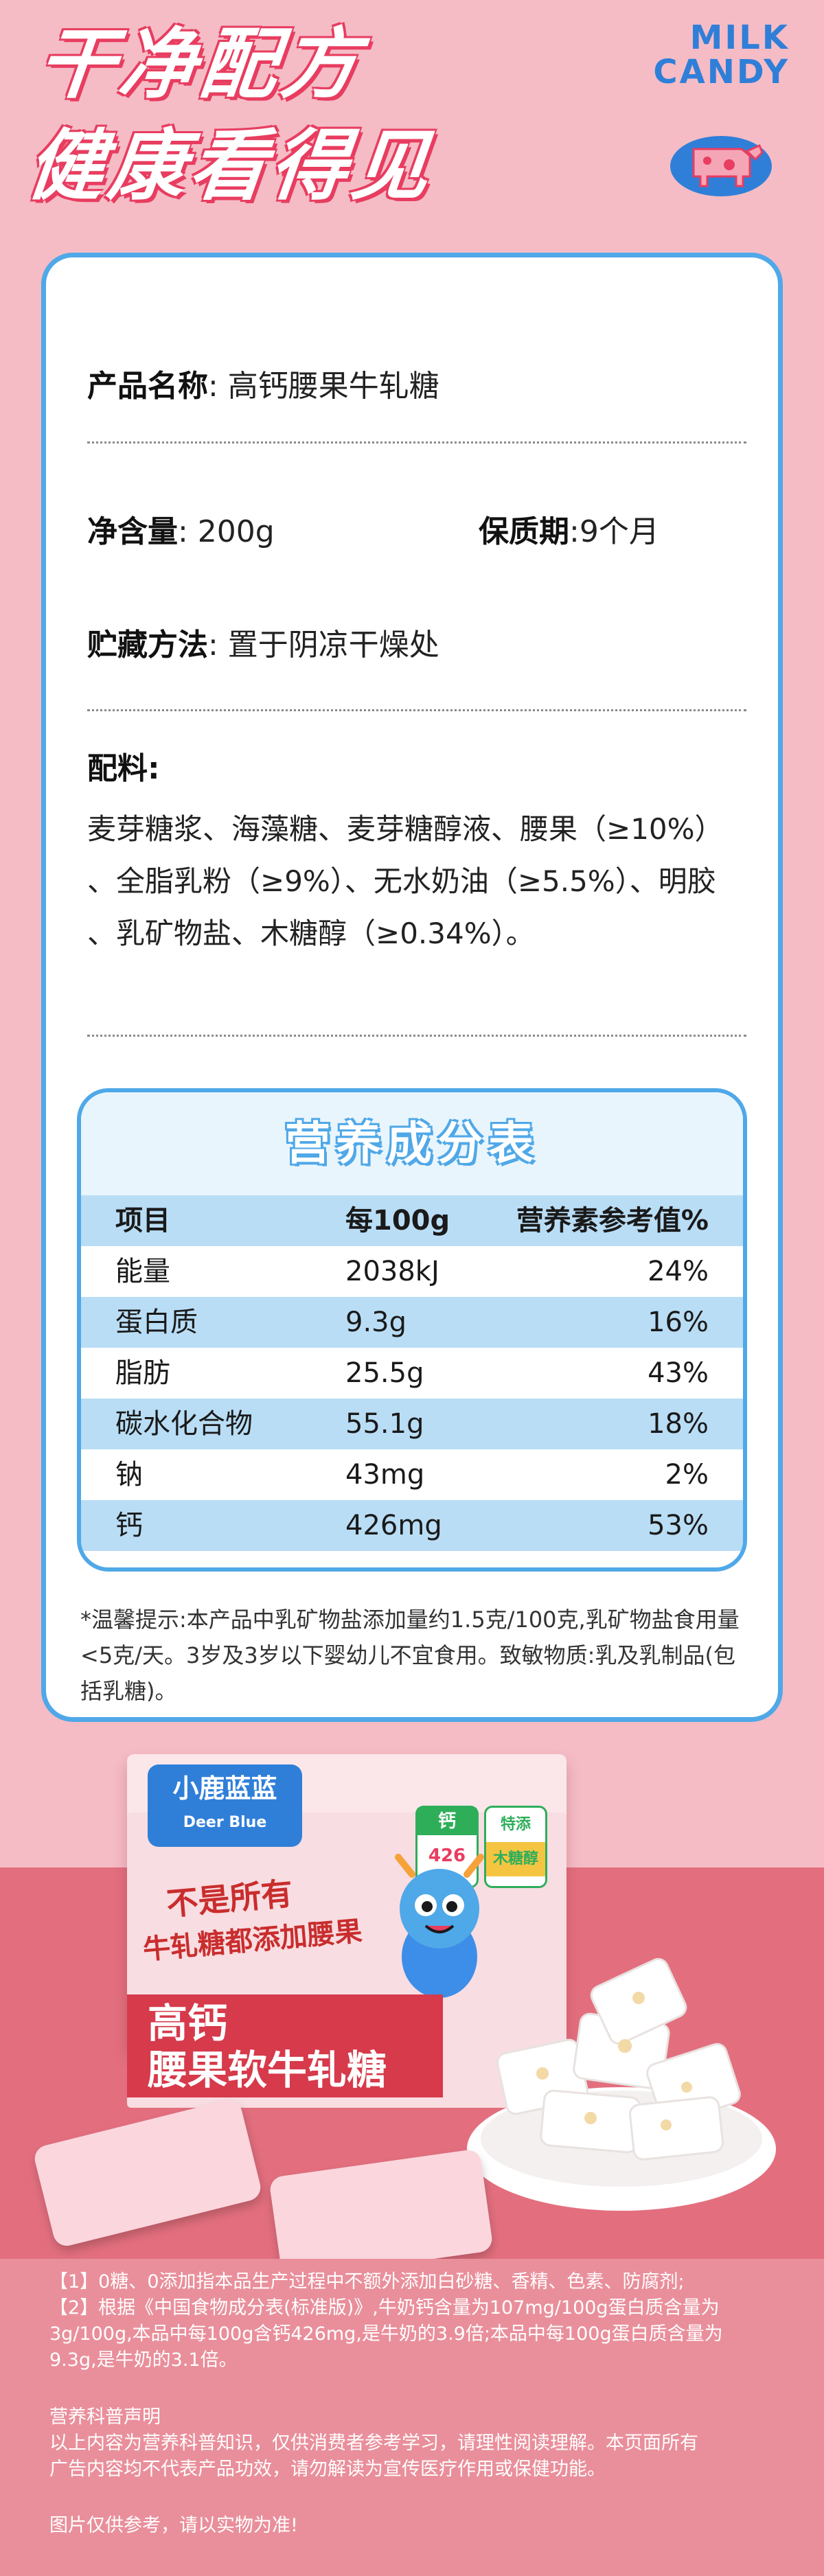  Describe the element at coordinates (412, 1271) in the screenshot. I see `table-row: 能量 2038kJ 24%` at that location.